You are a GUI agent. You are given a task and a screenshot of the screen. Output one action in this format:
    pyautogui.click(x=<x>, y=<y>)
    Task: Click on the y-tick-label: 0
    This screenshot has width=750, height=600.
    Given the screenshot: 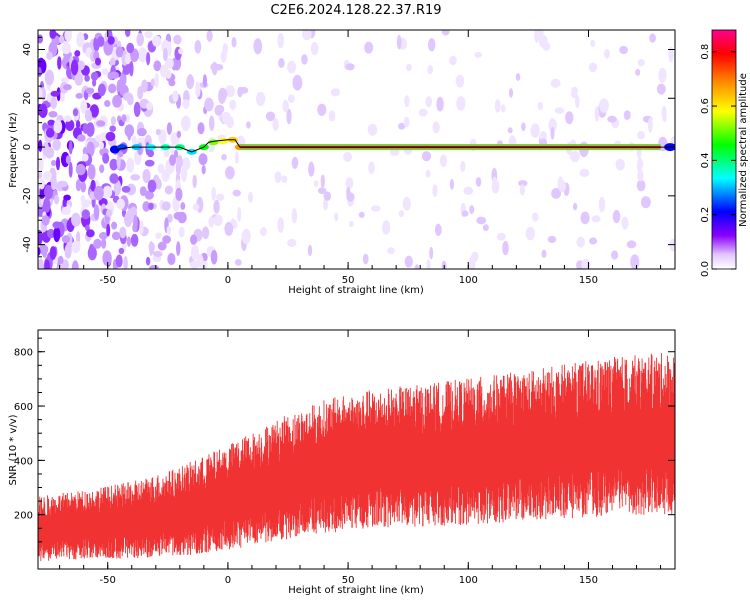 What is the action you would take?
    pyautogui.click(x=27, y=147)
    